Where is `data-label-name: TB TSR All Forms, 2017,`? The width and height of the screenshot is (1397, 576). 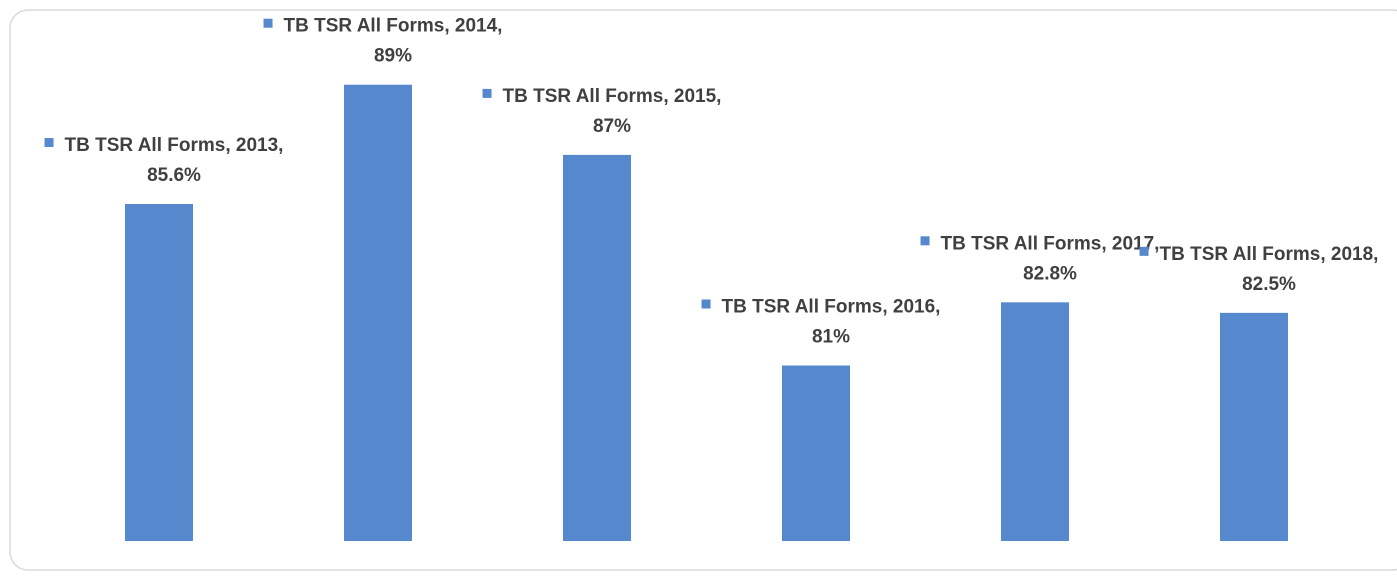 data-label-name: TB TSR All Forms, 2017, is located at coordinates (1050, 243).